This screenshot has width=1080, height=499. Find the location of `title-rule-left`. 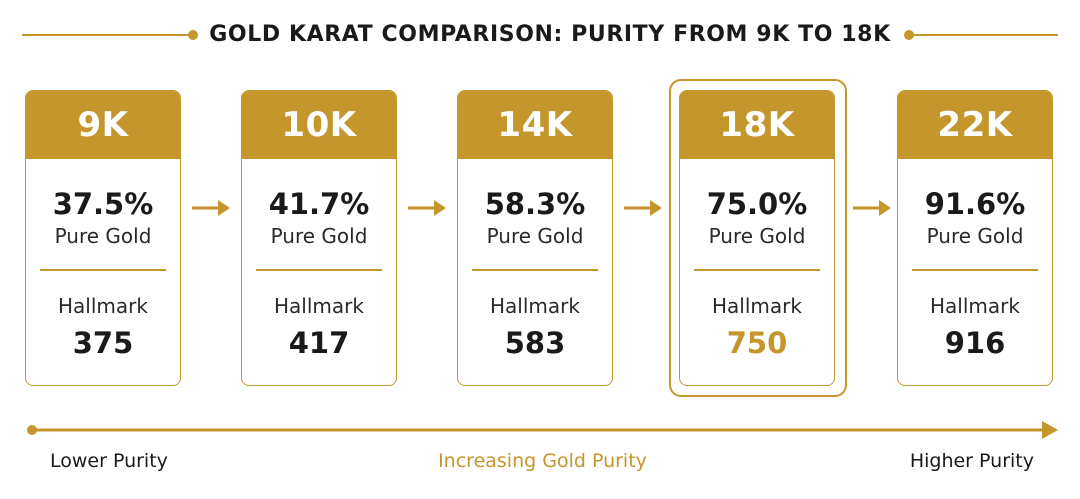

title-rule-left is located at coordinates (107, 35).